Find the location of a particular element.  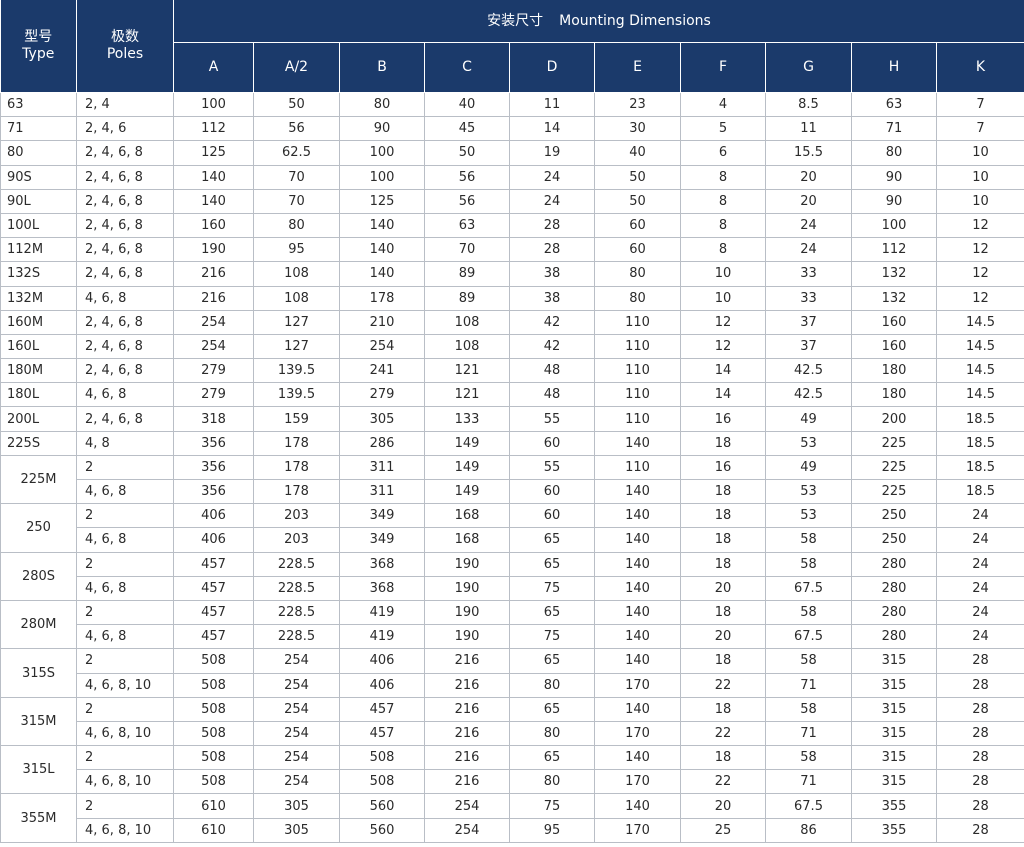

dimension-cell: 48 is located at coordinates (552, 371).